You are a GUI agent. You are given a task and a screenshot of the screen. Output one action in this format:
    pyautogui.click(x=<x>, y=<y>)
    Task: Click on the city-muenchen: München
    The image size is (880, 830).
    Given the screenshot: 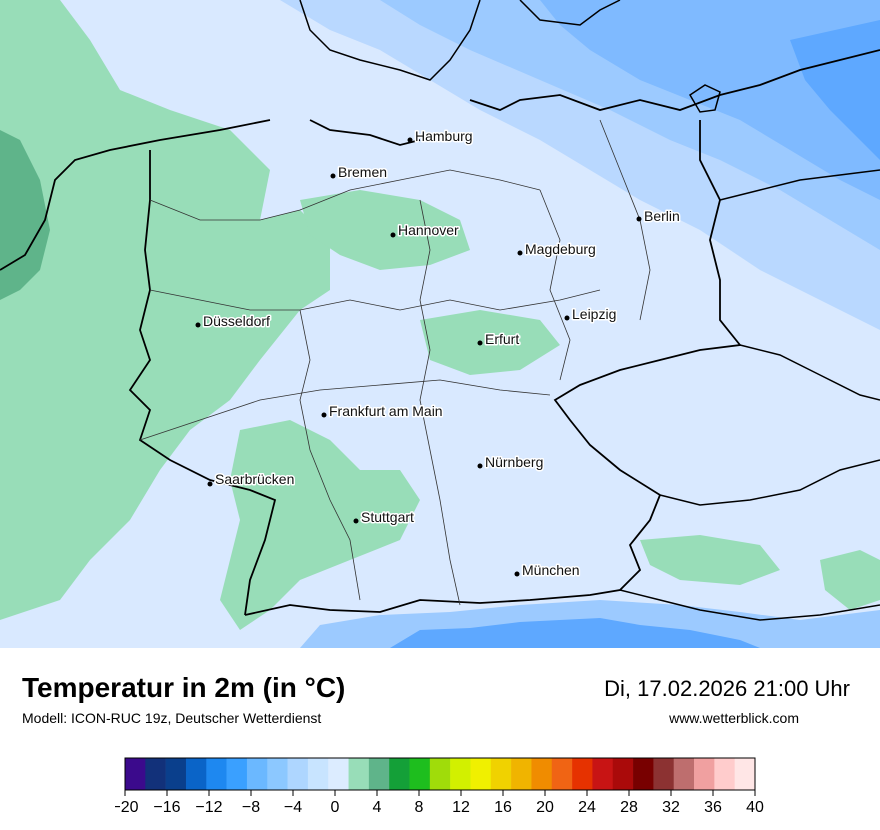 What is the action you would take?
    pyautogui.click(x=547, y=570)
    